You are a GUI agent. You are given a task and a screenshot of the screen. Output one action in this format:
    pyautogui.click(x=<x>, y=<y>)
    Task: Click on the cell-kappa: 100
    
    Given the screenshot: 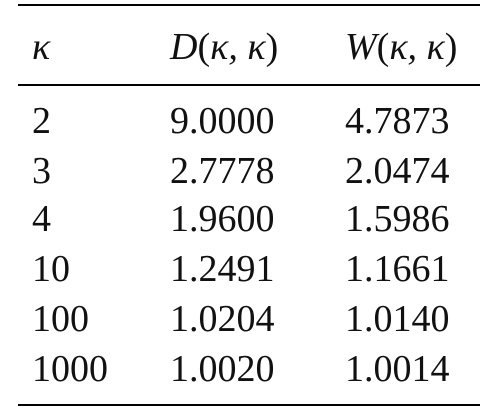 What is the action you would take?
    pyautogui.click(x=60, y=319)
    